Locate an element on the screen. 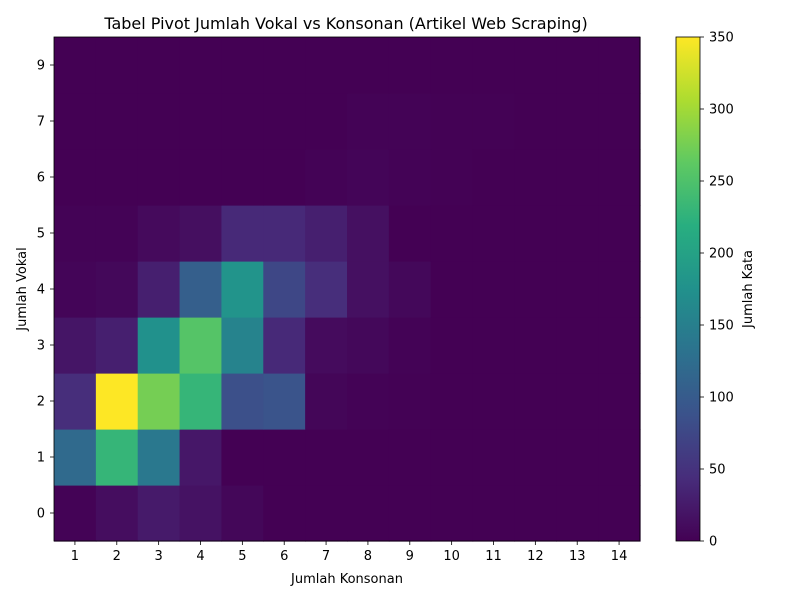  x-tick-label: 9 is located at coordinates (410, 556).